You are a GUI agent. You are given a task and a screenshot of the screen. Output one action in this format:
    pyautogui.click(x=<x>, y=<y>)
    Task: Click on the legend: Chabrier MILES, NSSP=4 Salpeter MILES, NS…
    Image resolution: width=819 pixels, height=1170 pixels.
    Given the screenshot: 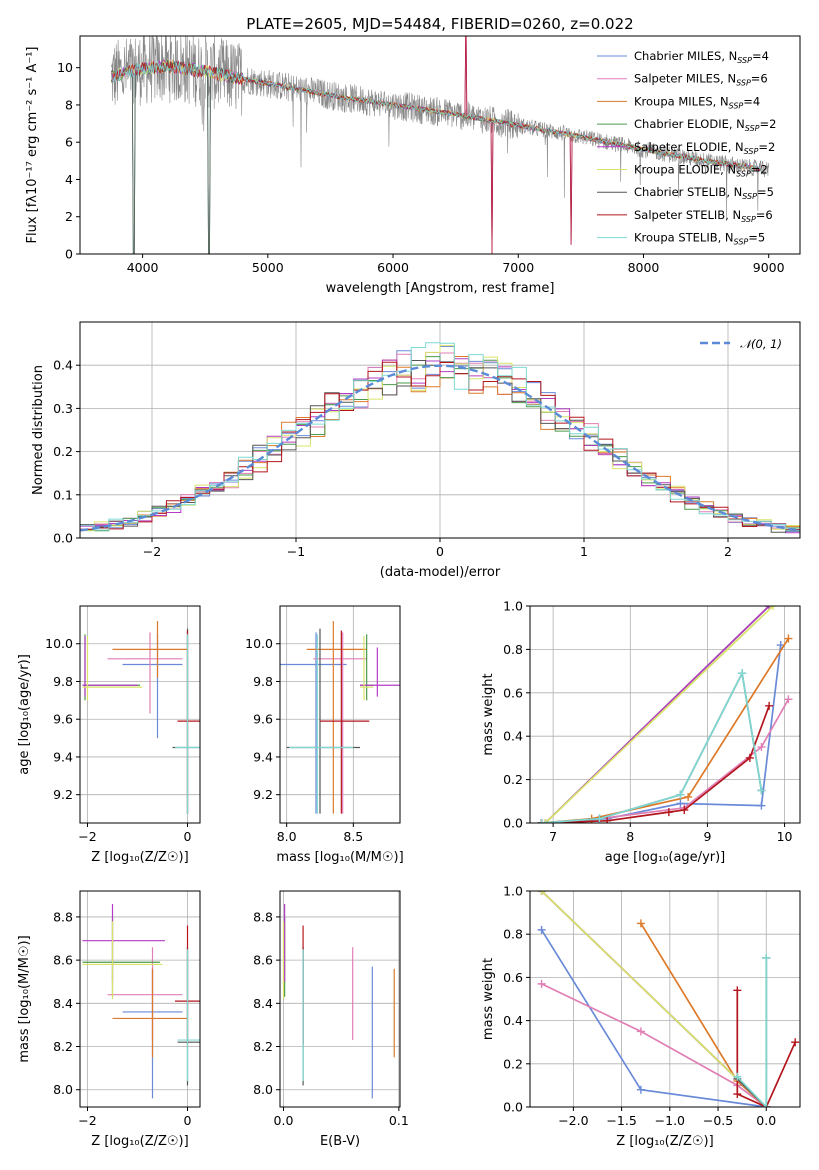 What is the action you would take?
    pyautogui.click(x=686, y=148)
    